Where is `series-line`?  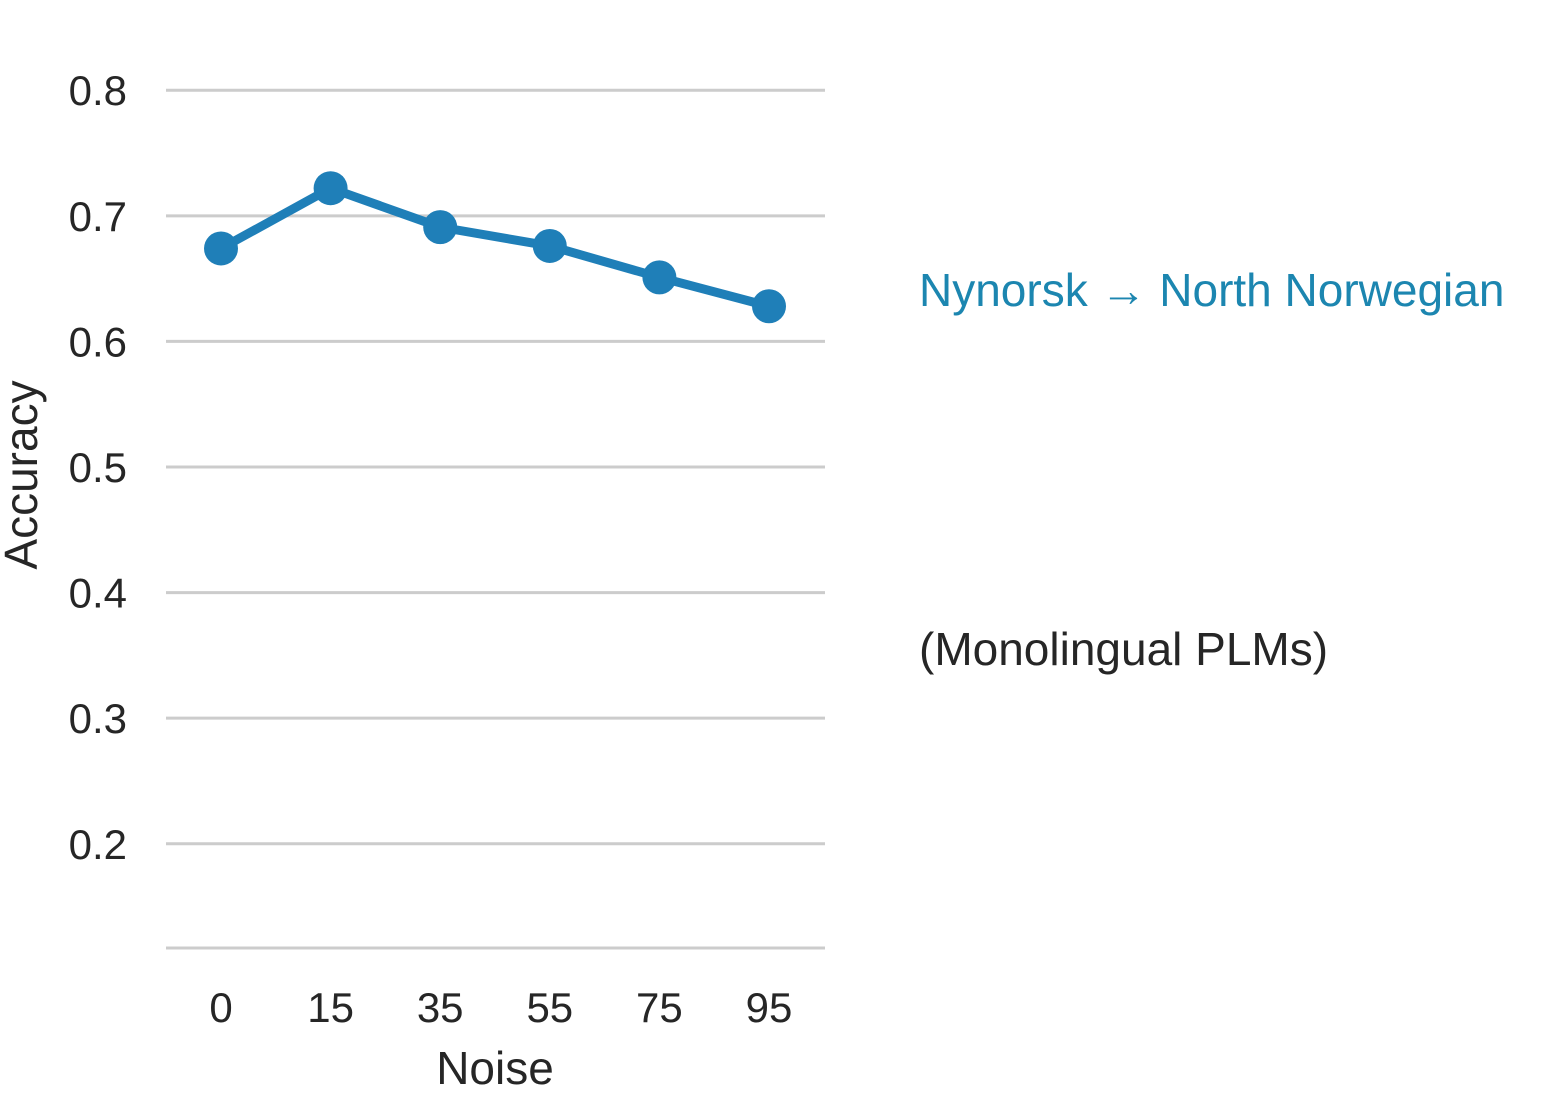 series-line is located at coordinates (495, 247).